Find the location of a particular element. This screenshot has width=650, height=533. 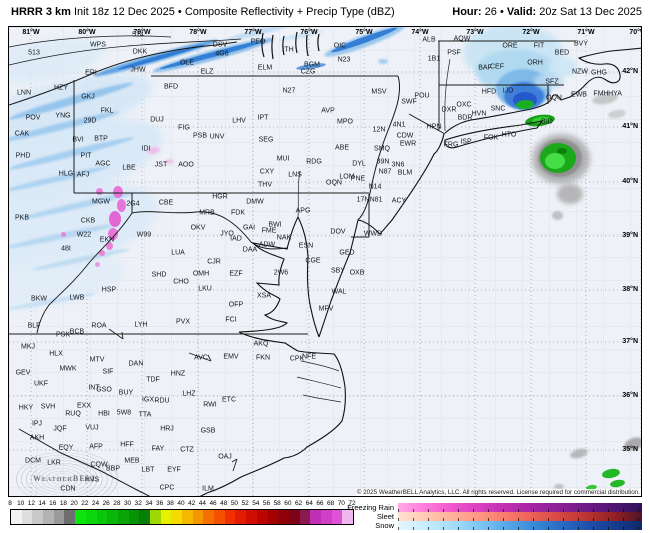

station-label-hlx: HLX is located at coordinates (56, 354).